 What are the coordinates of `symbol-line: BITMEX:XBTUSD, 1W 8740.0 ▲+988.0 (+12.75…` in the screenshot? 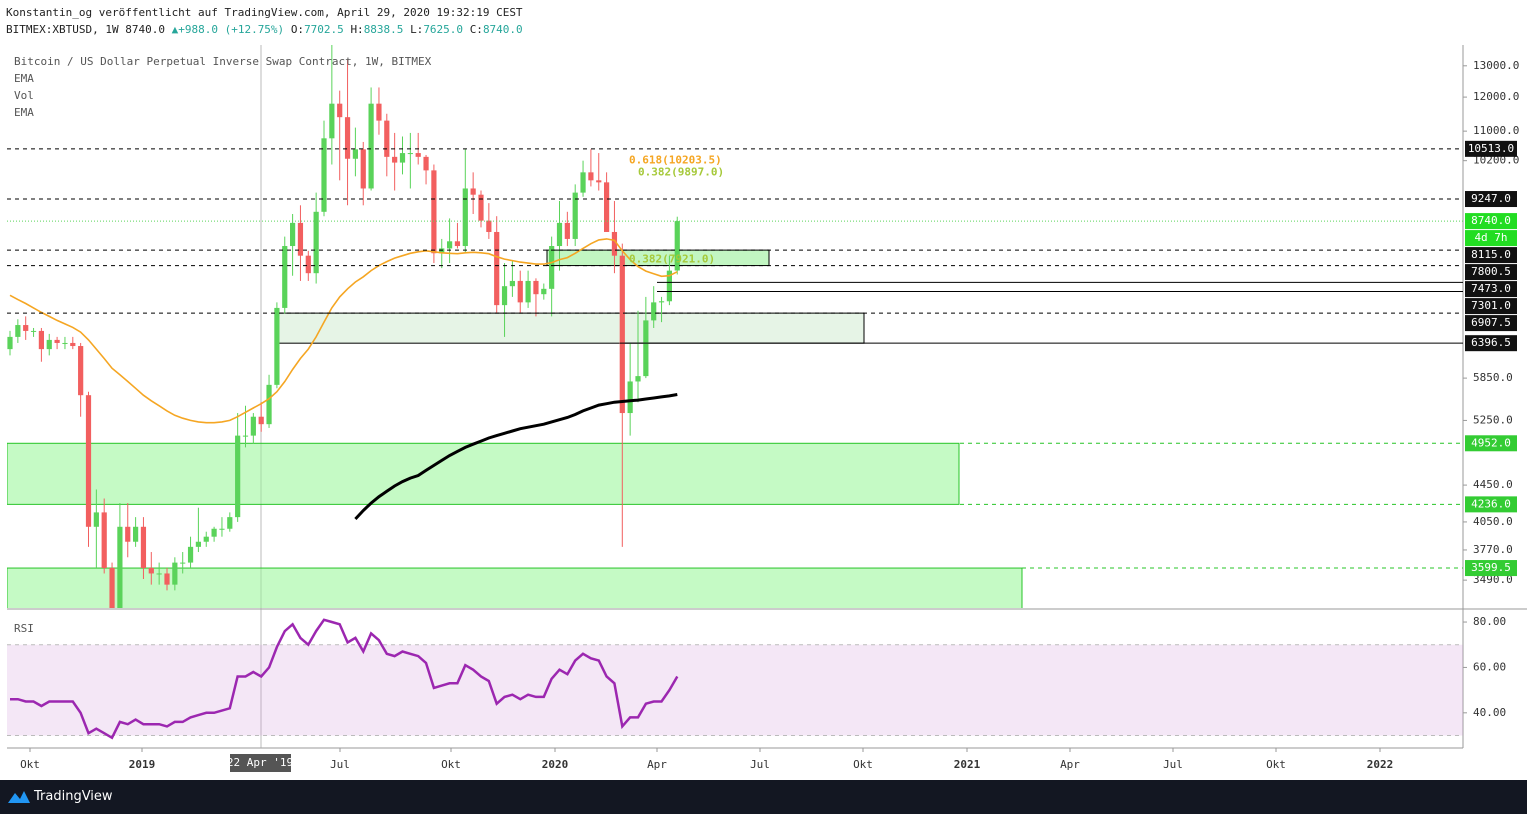 It's located at (264, 29).